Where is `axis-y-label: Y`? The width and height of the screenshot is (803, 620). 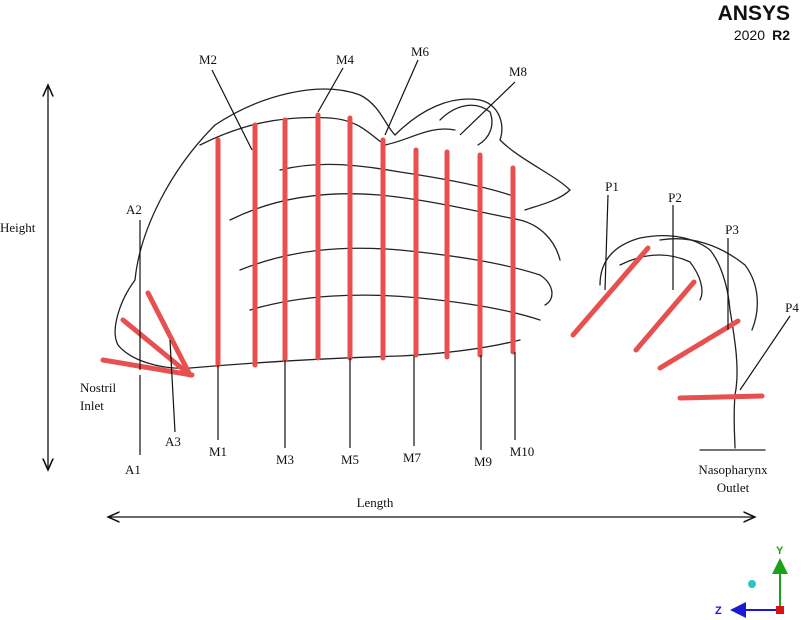 axis-y-label: Y is located at coordinates (780, 551).